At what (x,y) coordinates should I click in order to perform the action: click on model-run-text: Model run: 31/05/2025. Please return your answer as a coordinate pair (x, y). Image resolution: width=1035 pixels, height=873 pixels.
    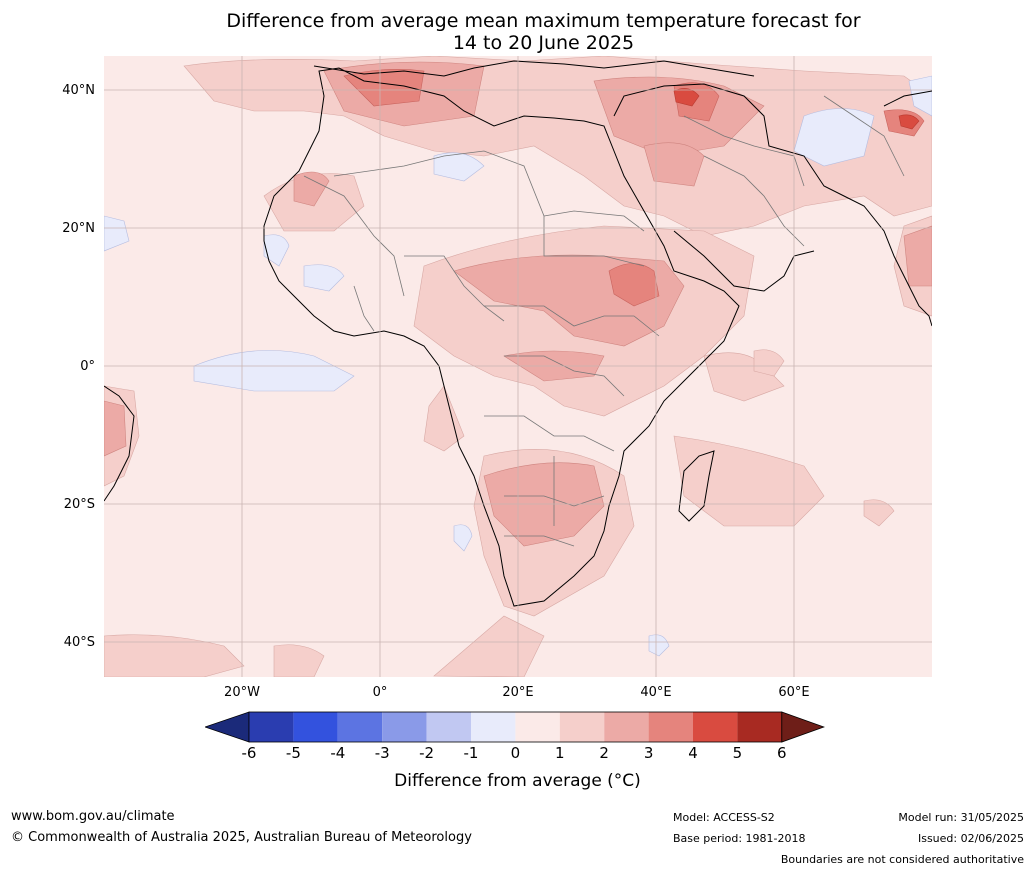
    Looking at the image, I should click on (961, 817).